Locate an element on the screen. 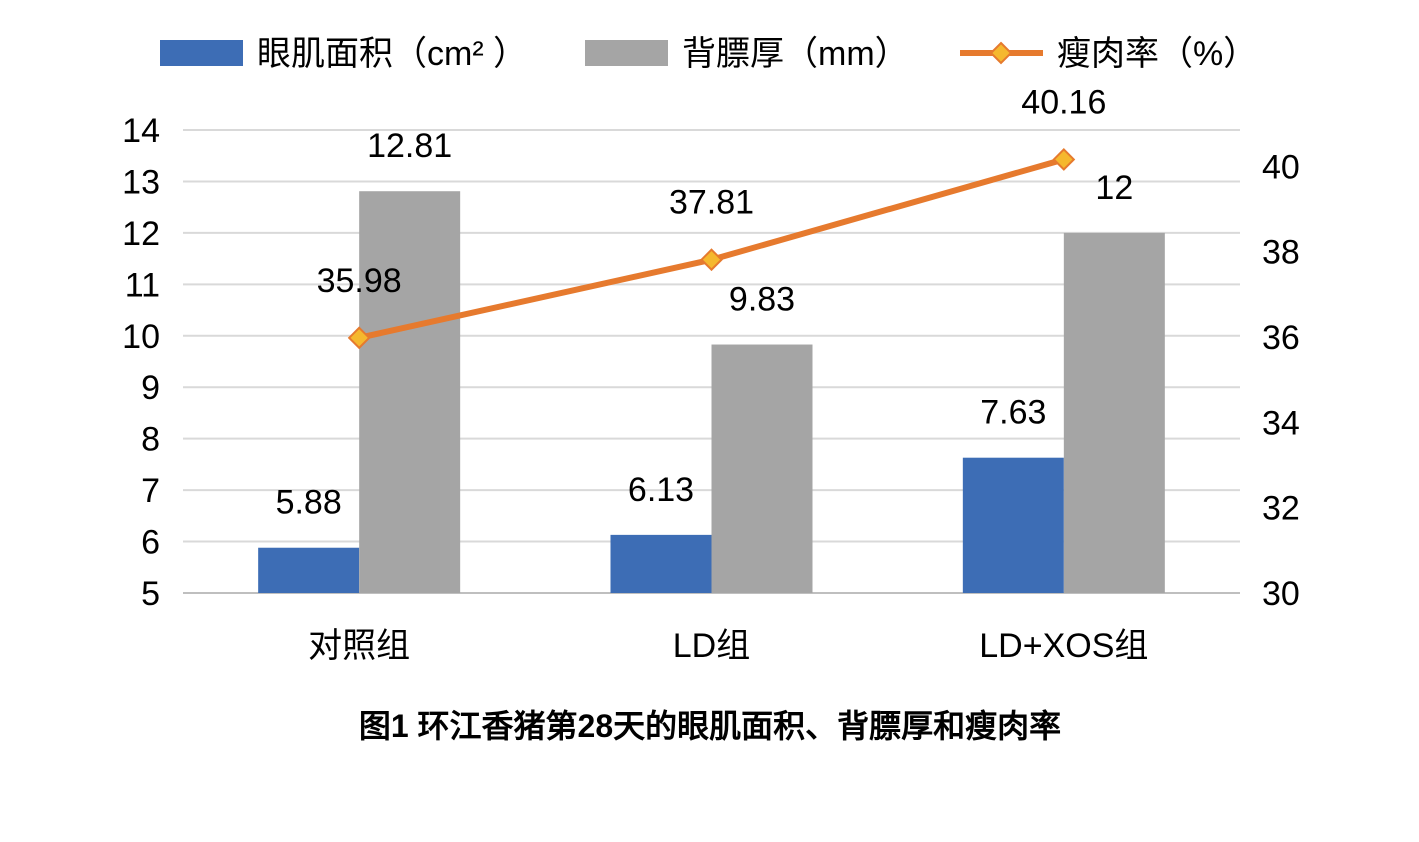  right-tick-label: 32 is located at coordinates (1281, 509).